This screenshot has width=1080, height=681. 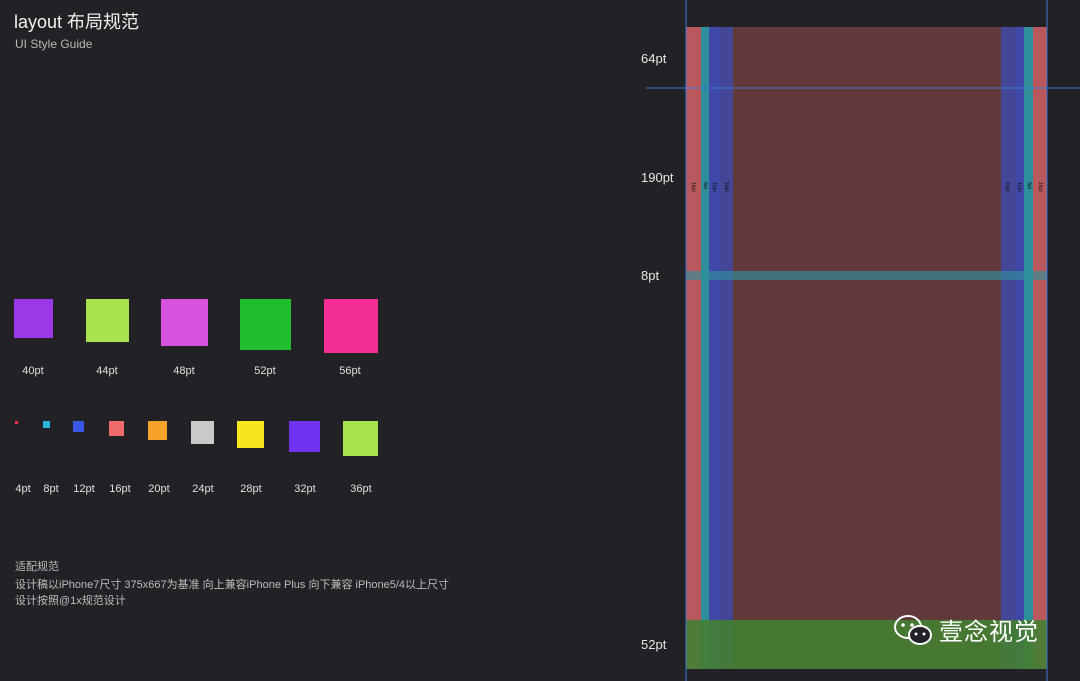 I want to click on swatch-label: 44pt, so click(x=107, y=371).